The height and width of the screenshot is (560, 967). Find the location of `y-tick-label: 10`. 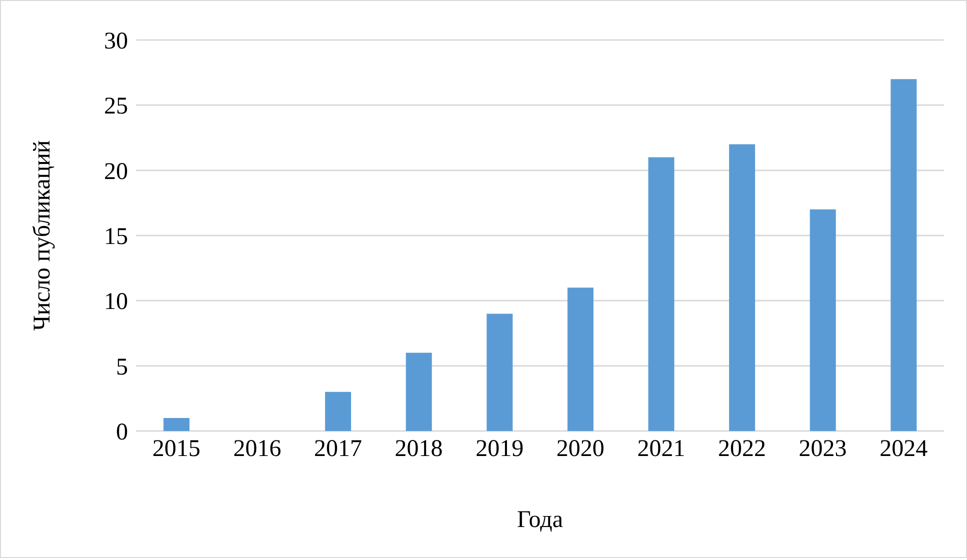

y-tick-label: 10 is located at coordinates (116, 302).